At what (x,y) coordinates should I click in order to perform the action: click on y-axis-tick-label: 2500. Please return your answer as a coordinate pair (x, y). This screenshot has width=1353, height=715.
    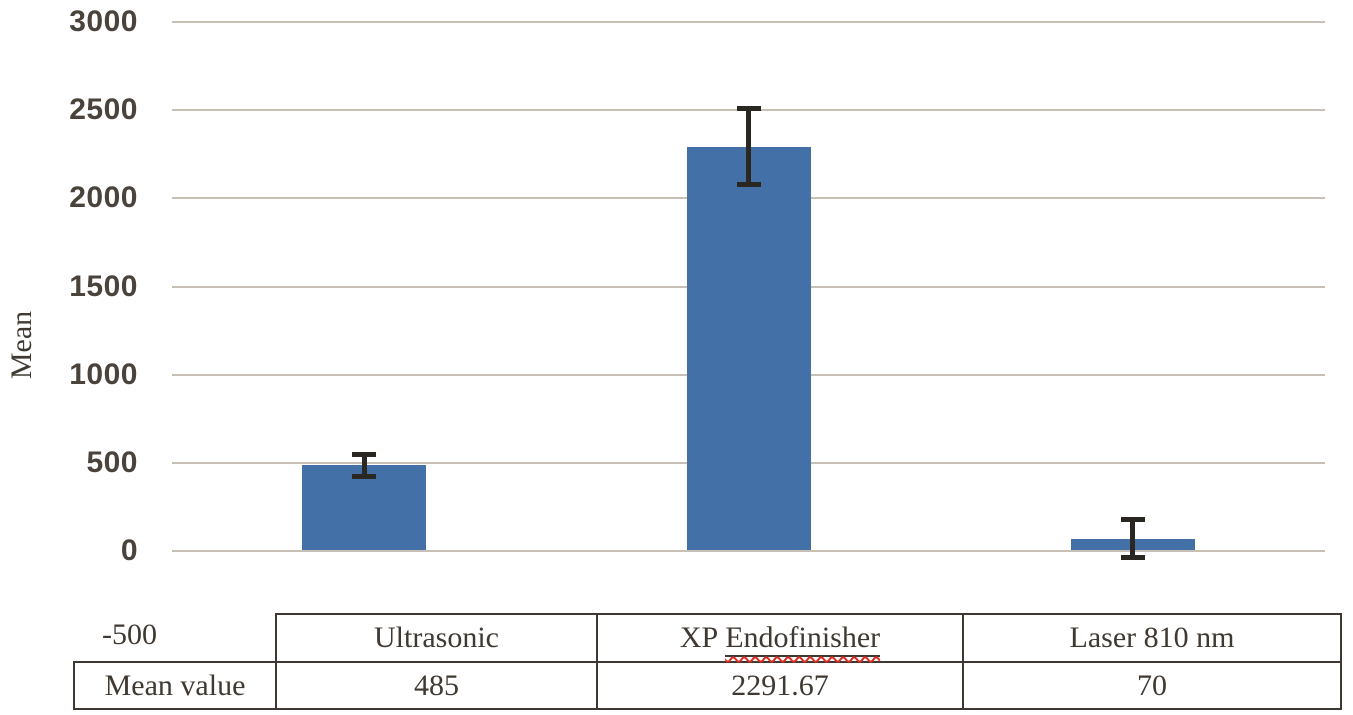
    Looking at the image, I should click on (103, 110).